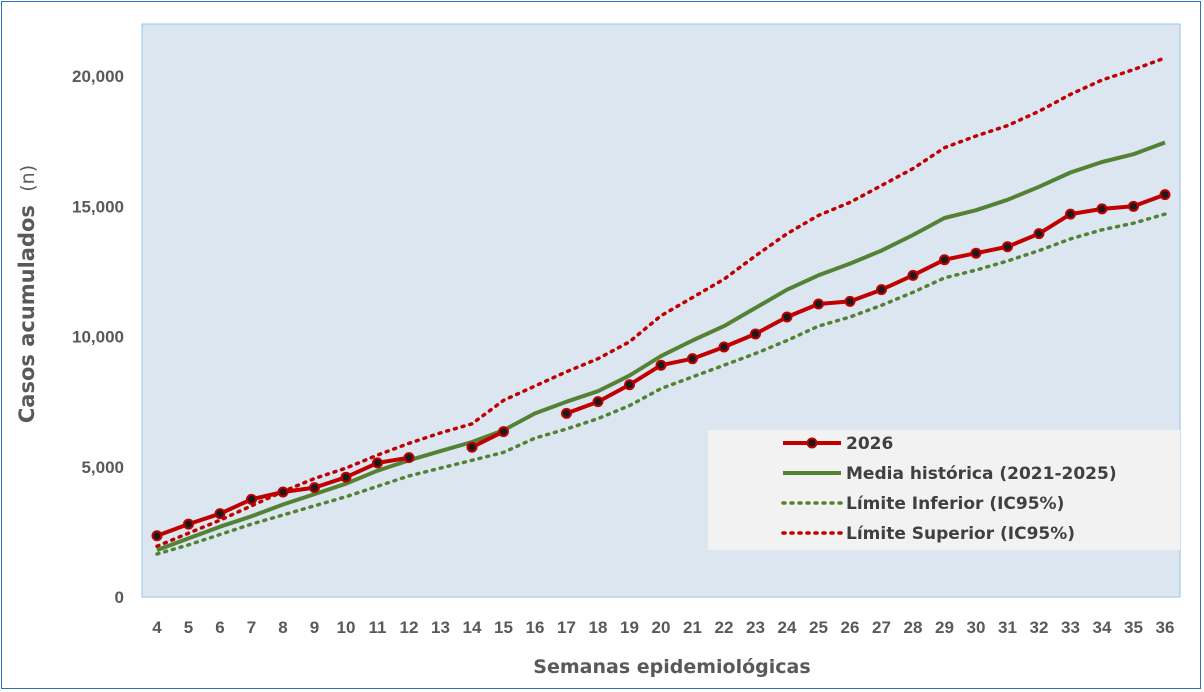  What do you see at coordinates (755, 627) in the screenshot?
I see `x-tick-label: 23` at bounding box center [755, 627].